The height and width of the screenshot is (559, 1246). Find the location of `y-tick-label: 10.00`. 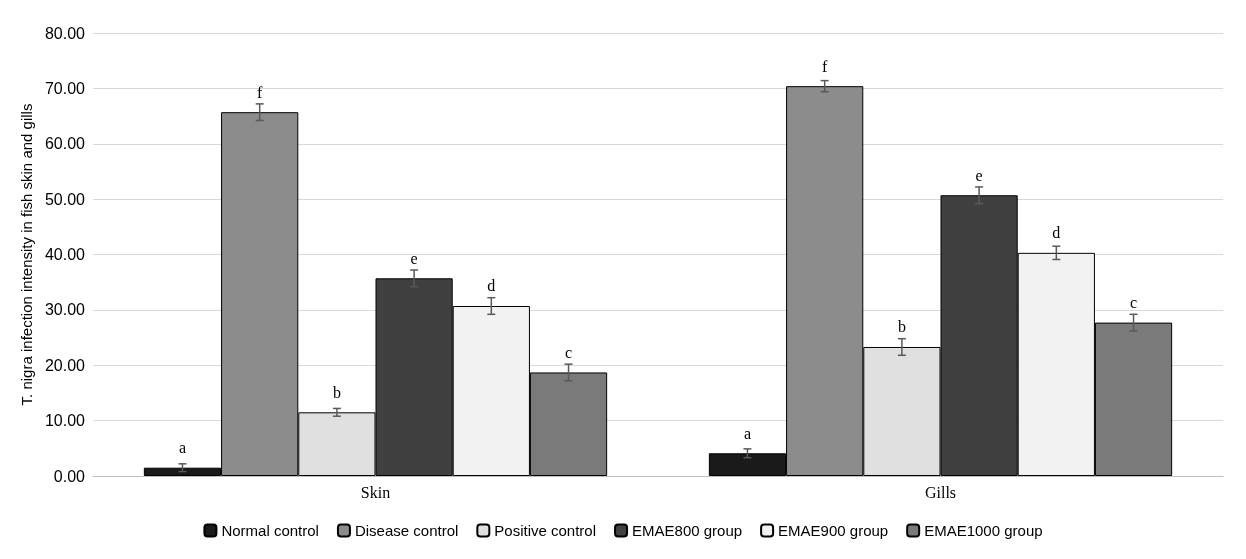

y-tick-label: 10.00 is located at coordinates (65, 421).